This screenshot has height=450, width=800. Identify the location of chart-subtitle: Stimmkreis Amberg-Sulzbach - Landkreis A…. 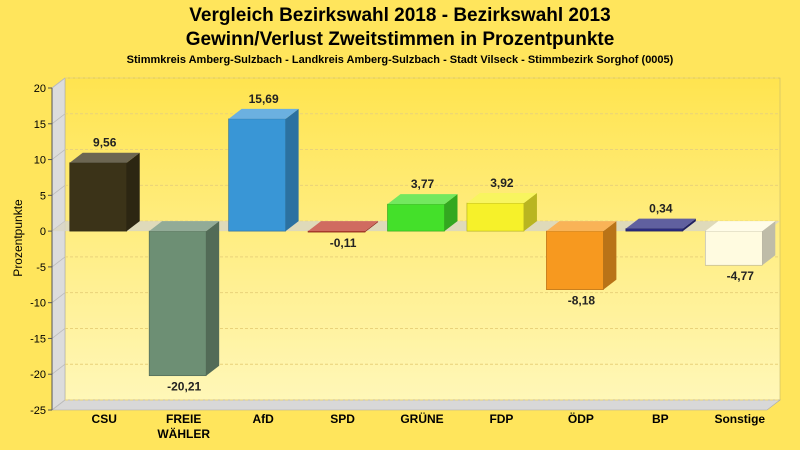
(400, 60).